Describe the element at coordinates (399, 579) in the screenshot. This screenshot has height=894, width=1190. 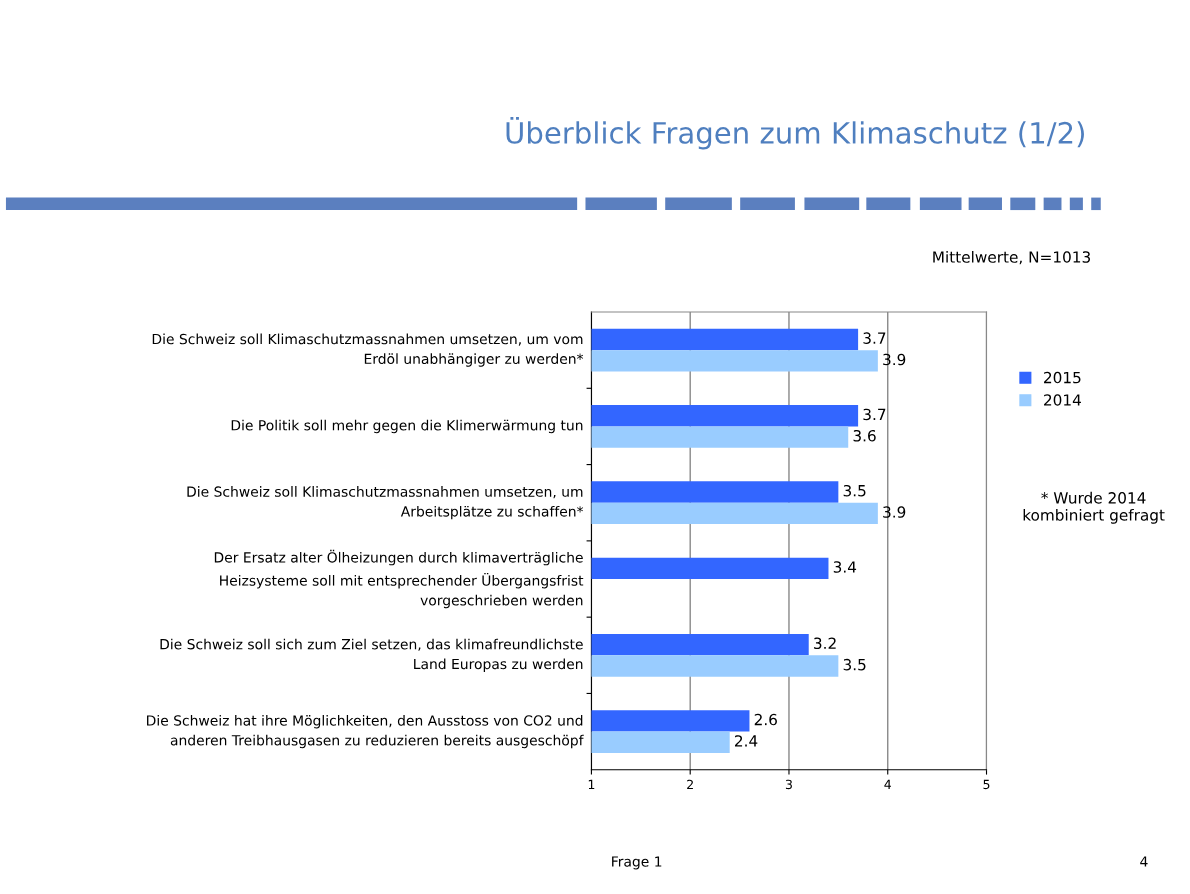
I see `y-tick-label: Der Ersatz alter Ölheizungen durch klimaverträgliche Heizsysteme soll mit entsprechender Übergangsfrist vorgeschrieben werden` at that location.